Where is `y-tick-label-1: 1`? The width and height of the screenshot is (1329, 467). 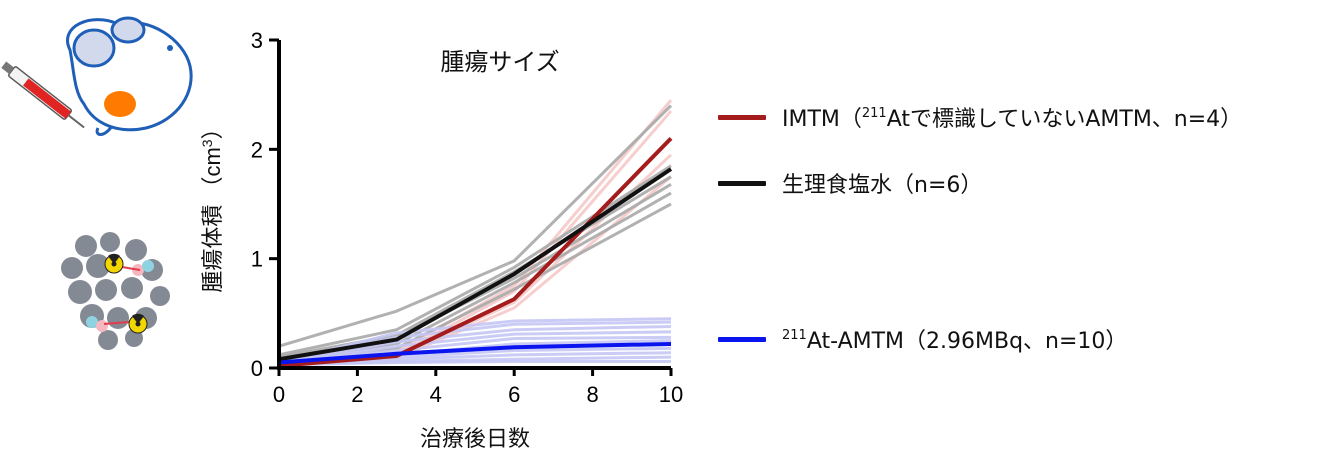
y-tick-label-1: 1 is located at coordinates (257, 259).